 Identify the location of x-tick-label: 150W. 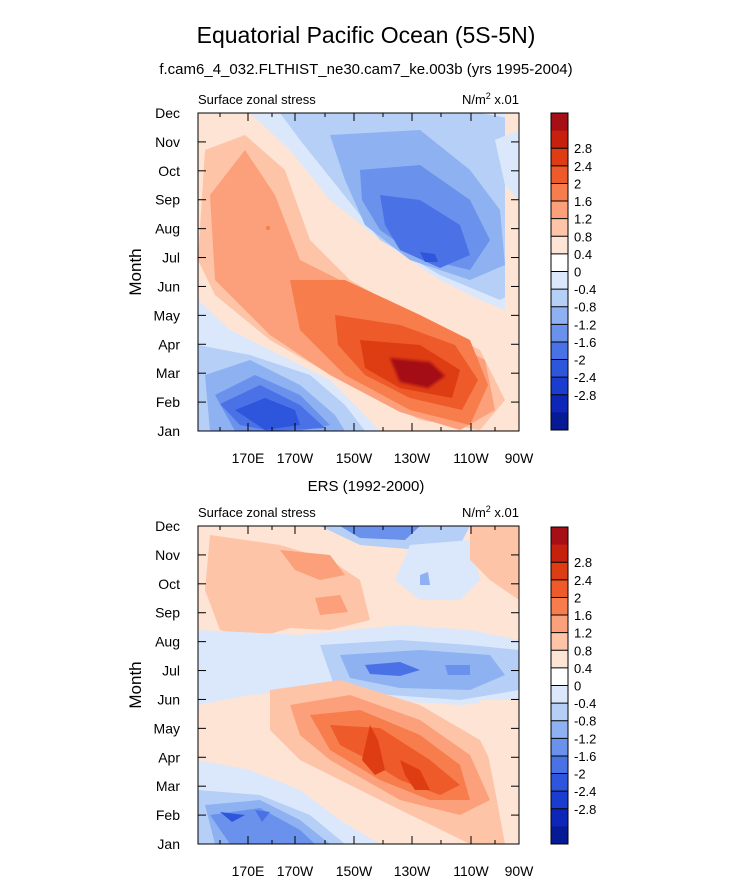
(354, 458).